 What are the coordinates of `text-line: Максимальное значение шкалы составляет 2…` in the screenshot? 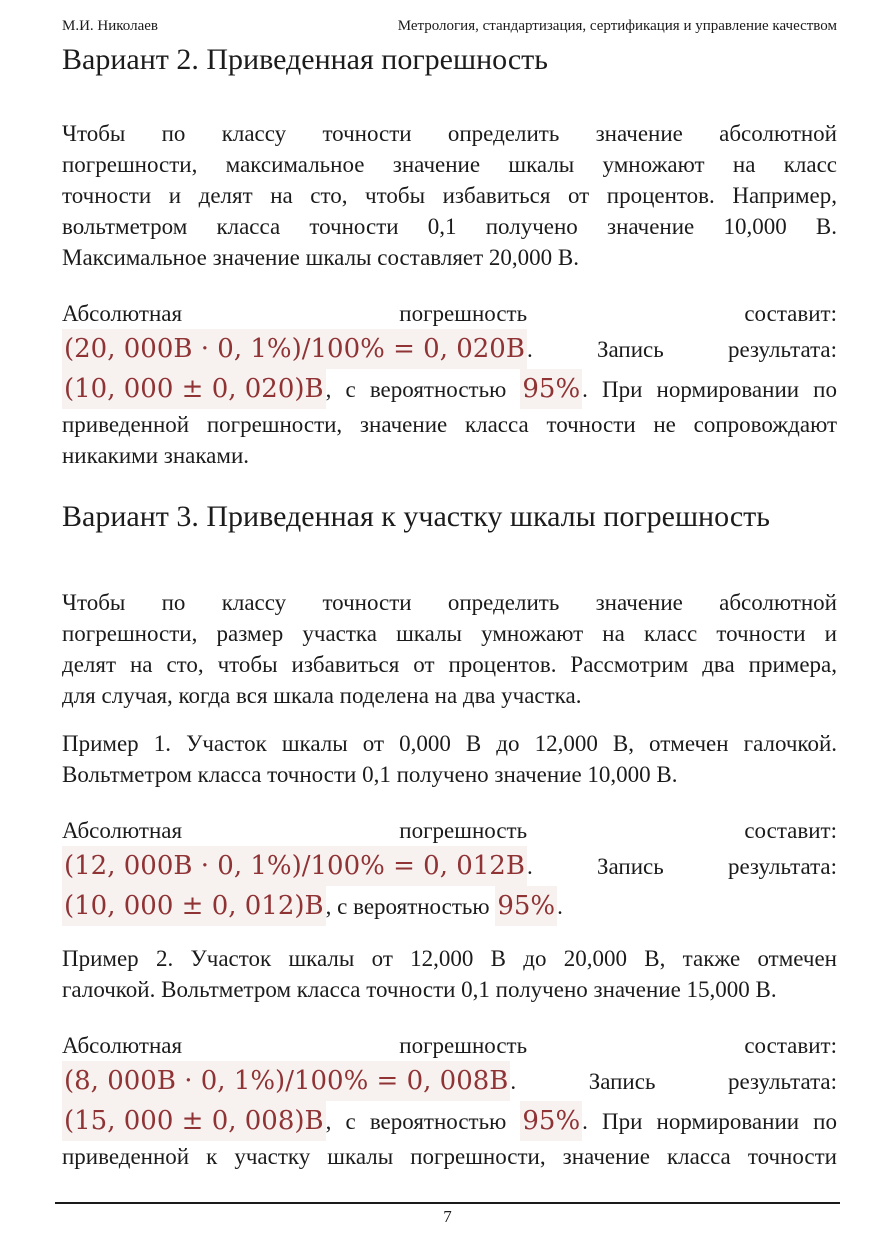 It's located at (449, 257).